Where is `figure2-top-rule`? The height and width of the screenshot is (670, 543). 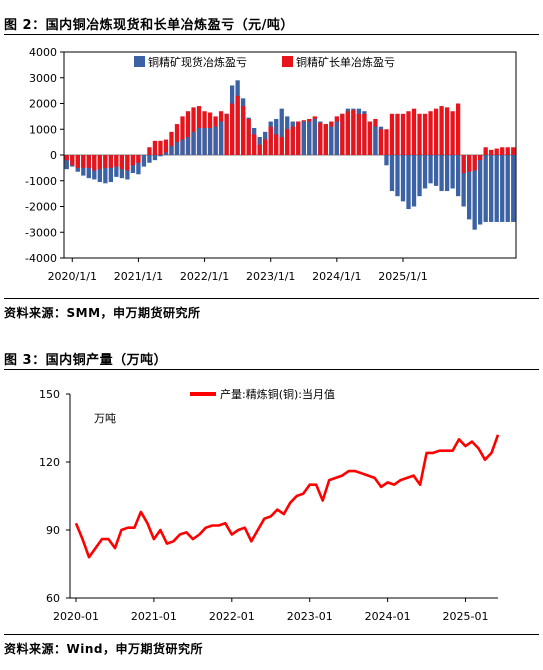
figure2-top-rule is located at coordinates (271, 34).